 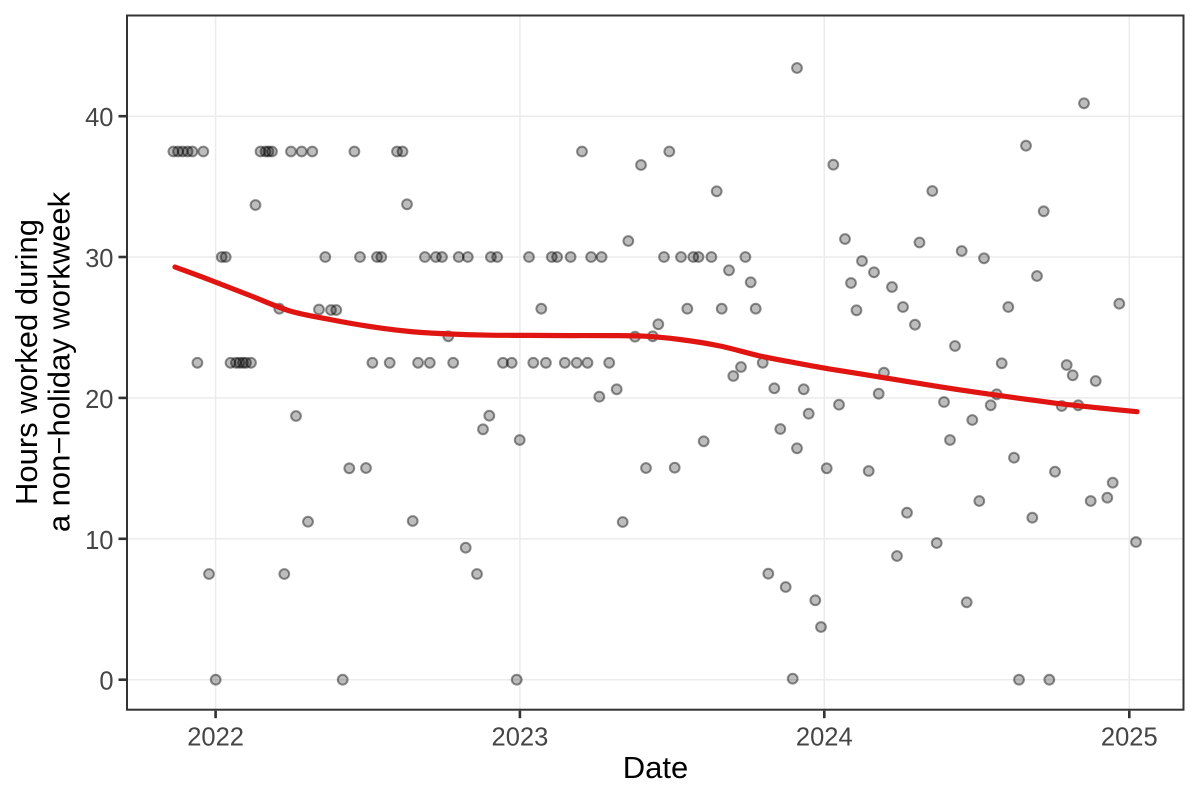 What do you see at coordinates (99, 118) in the screenshot?
I see `svg-text: 40` at bounding box center [99, 118].